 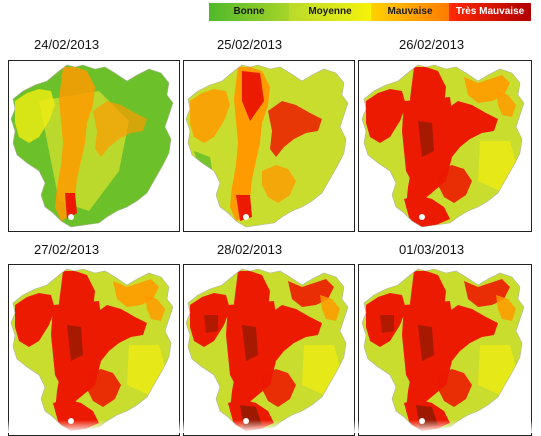 I want to click on legend-item-mauvaise: Mauvaise, so click(x=410, y=12).